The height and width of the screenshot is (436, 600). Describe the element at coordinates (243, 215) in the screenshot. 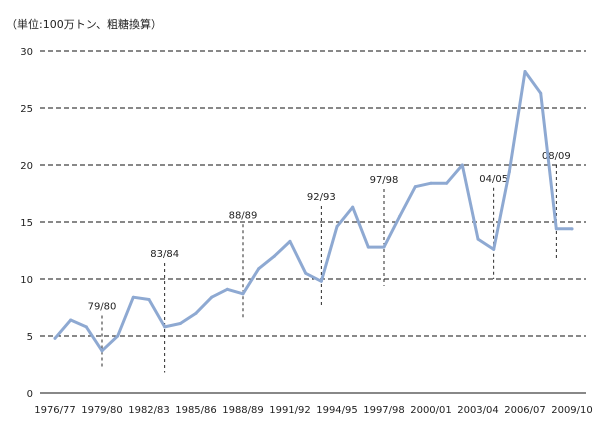

I see `annotation-label: 88/89` at that location.